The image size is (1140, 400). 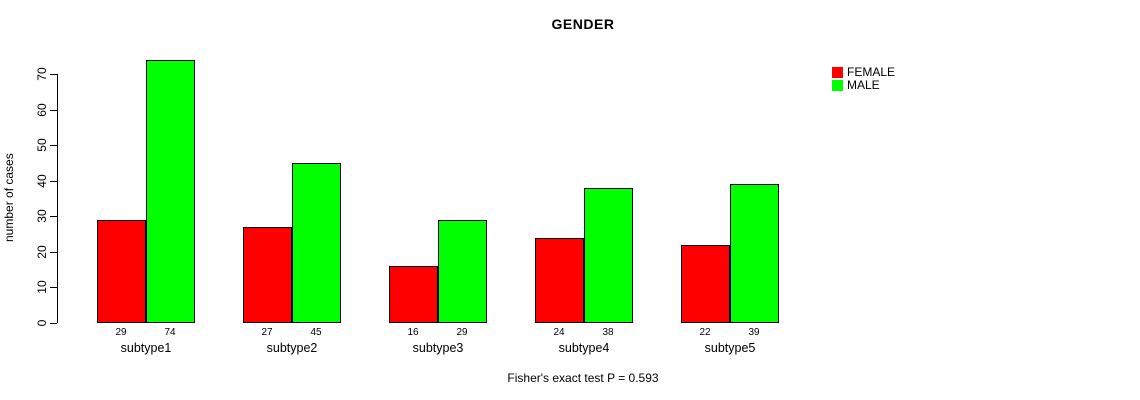 I want to click on bar-value-label: 27, so click(x=267, y=332).